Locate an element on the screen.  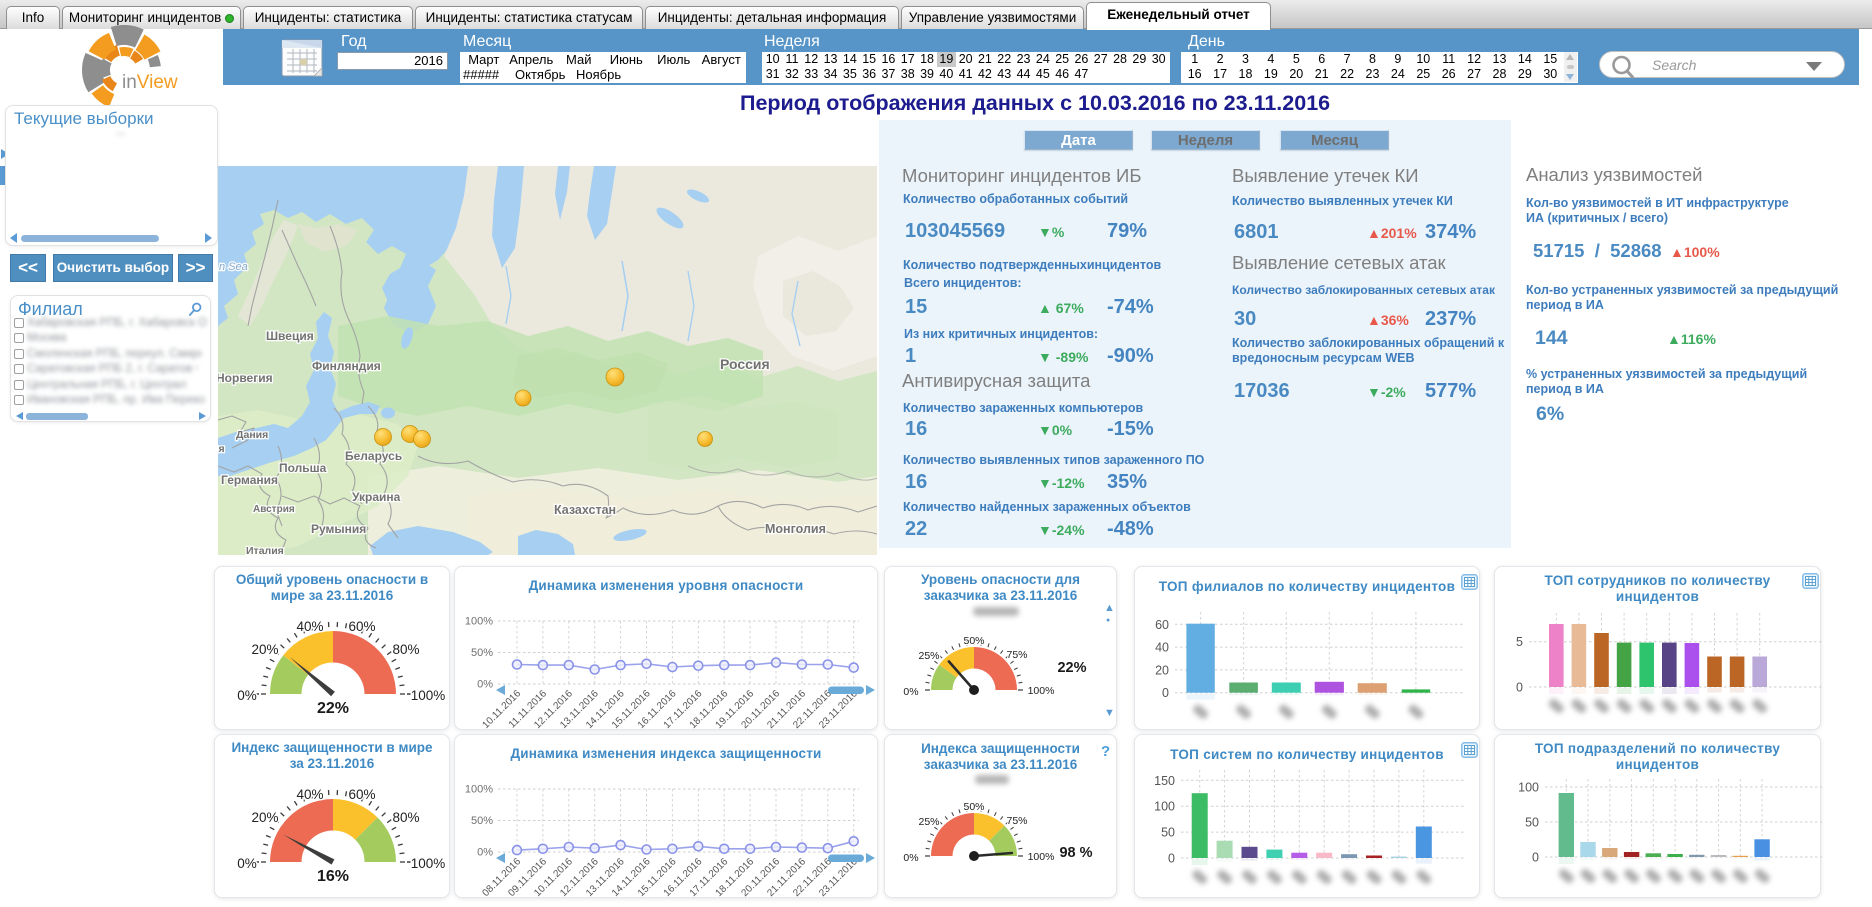
svg-text: Польша is located at coordinates (303, 468).